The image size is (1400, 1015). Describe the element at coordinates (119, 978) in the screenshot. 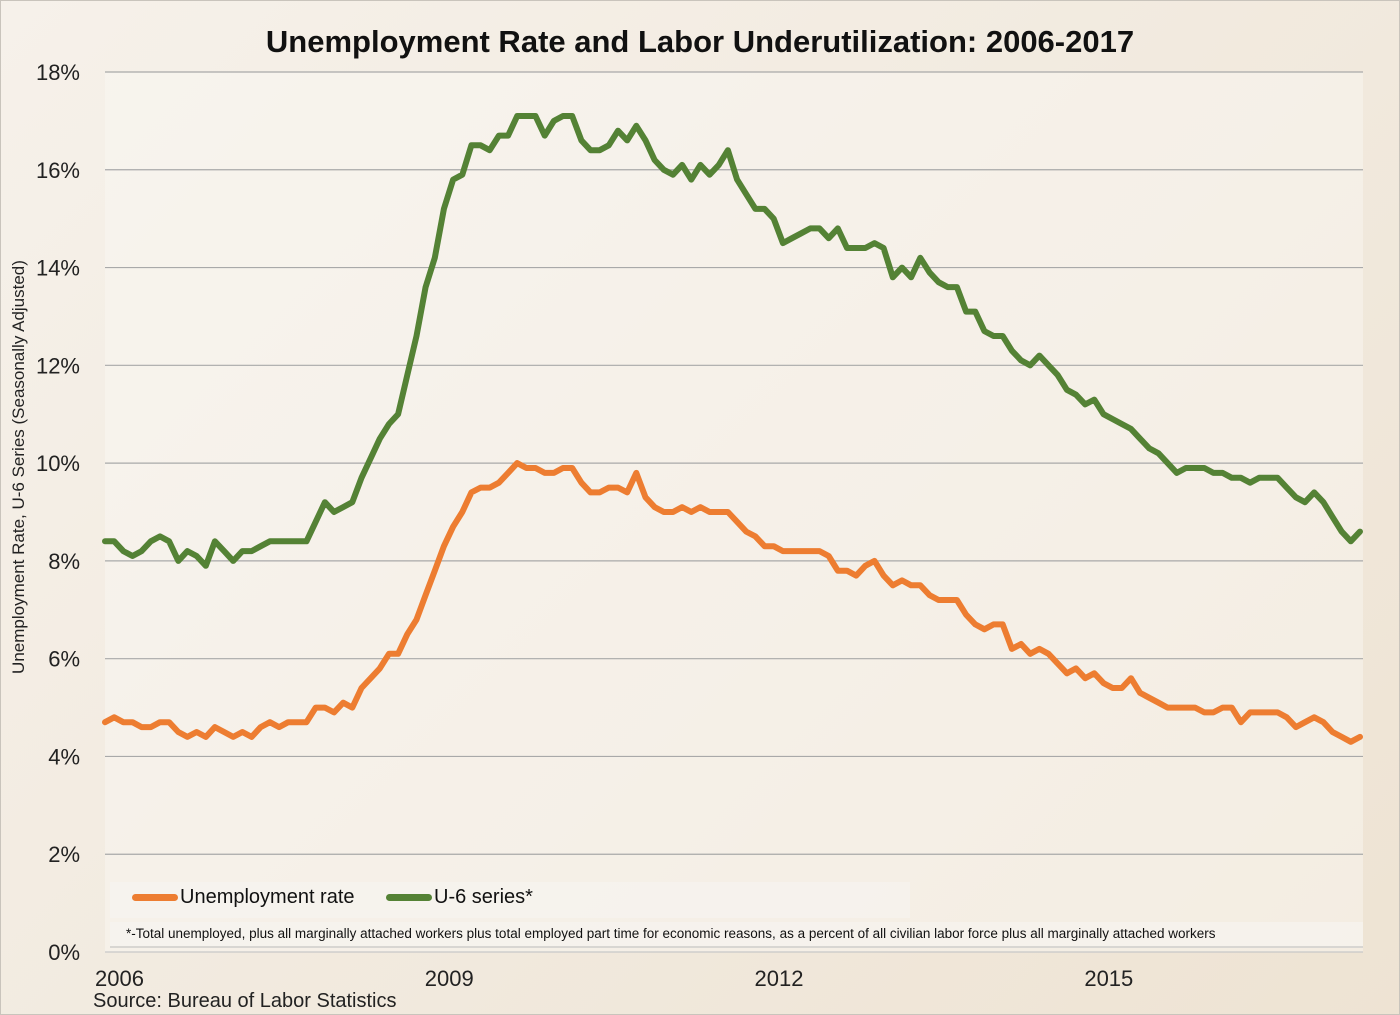

I see `x-tick-label: 2006` at that location.